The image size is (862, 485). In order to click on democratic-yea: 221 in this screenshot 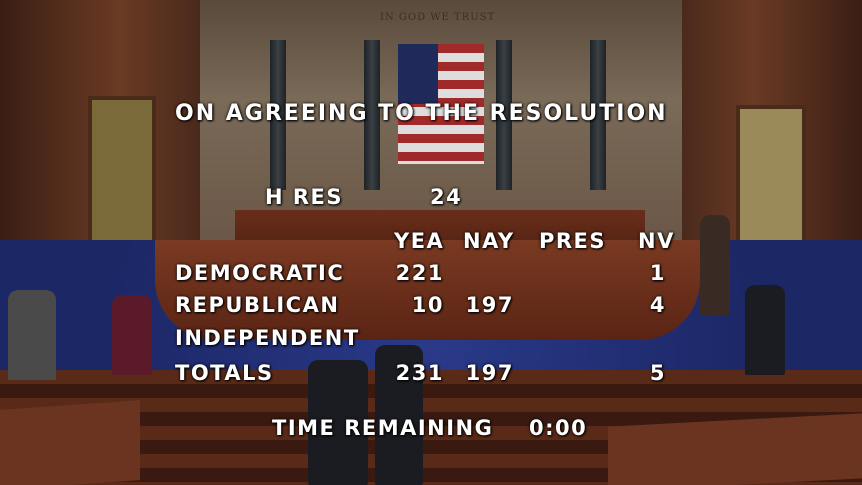, I will do `click(419, 273)`.